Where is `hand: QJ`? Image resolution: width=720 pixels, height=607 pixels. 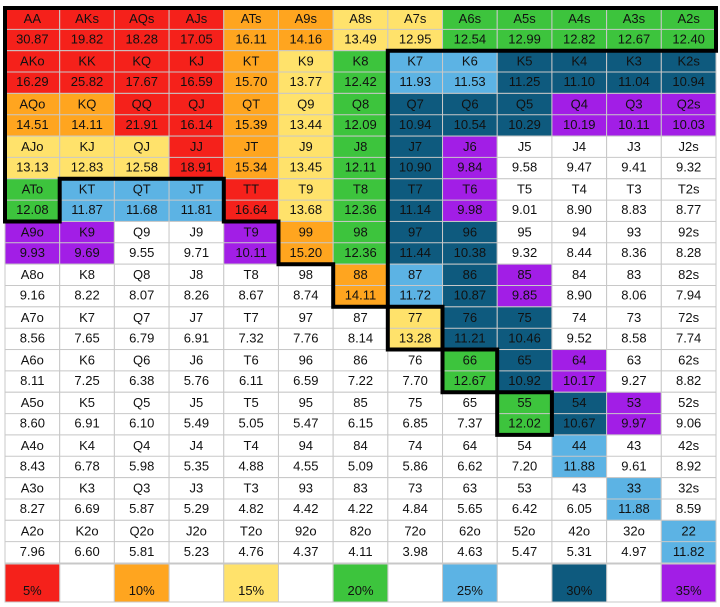 hand: QJ is located at coordinates (196, 103).